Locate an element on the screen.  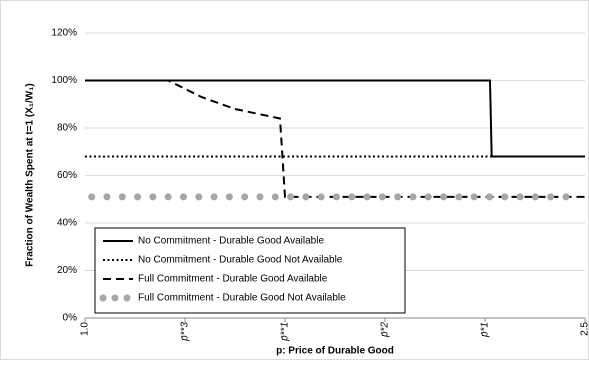
y-tick-label: 120% is located at coordinates (64, 33).